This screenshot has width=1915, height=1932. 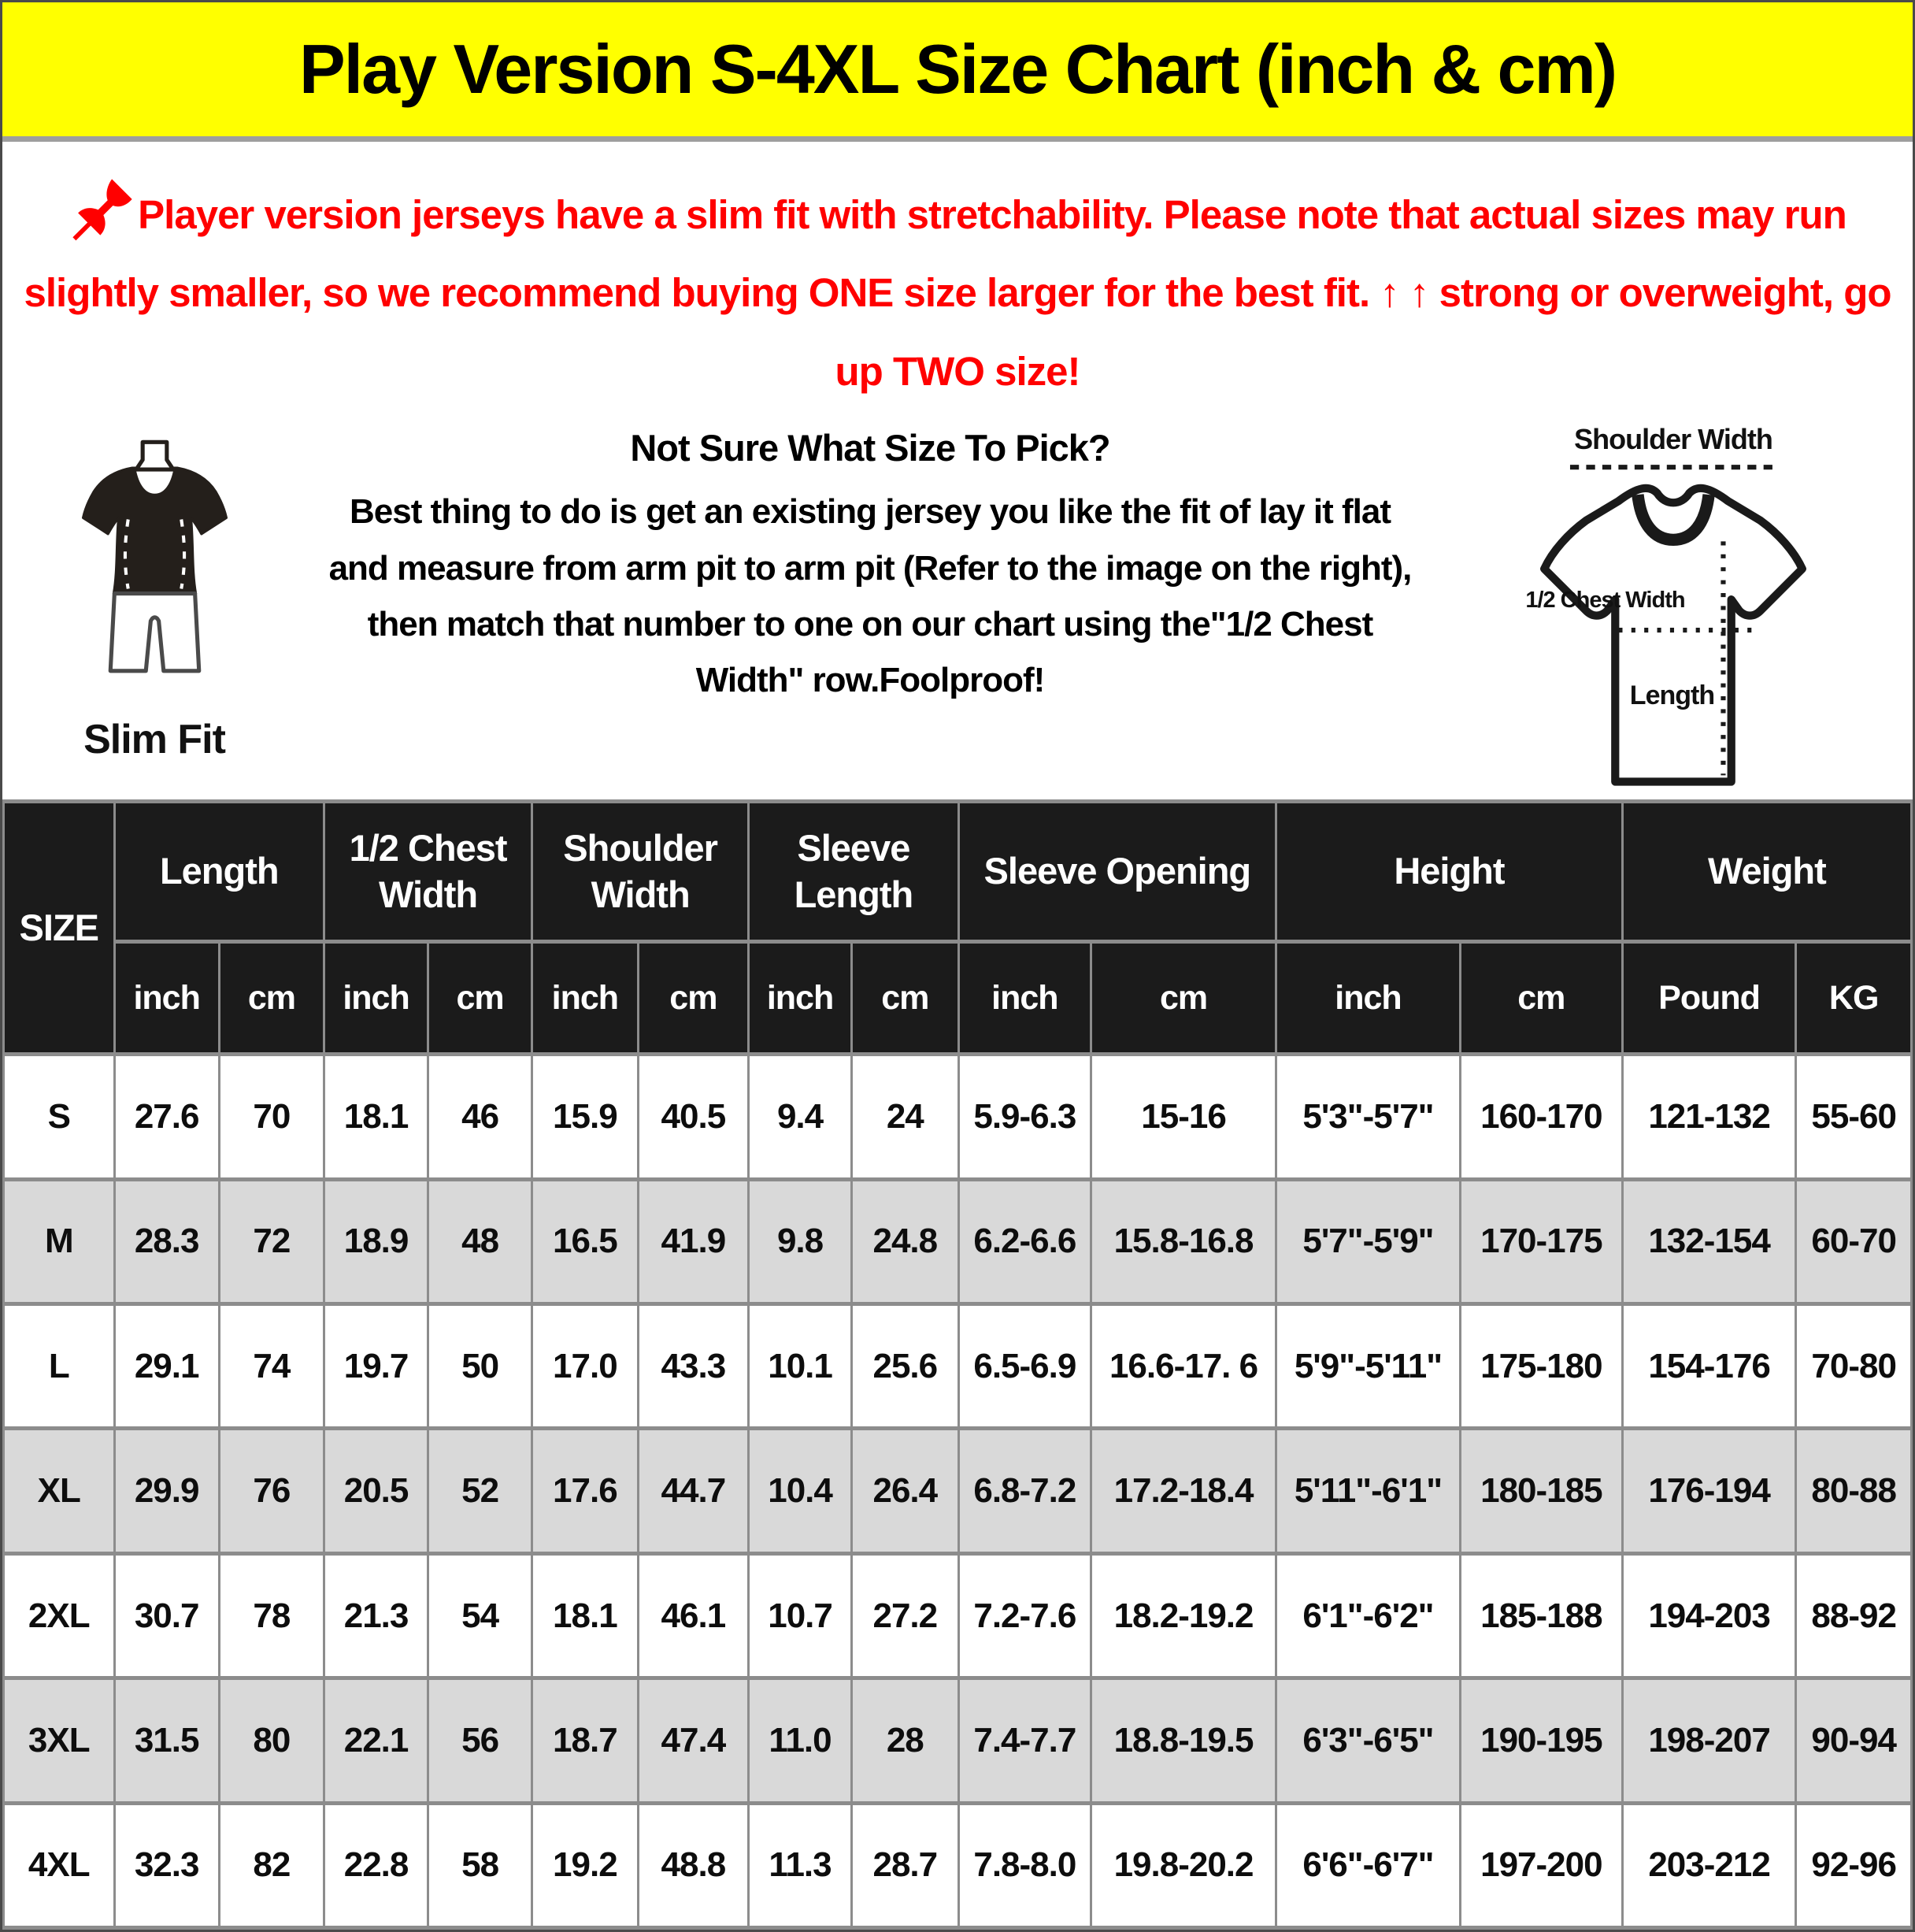 What do you see at coordinates (376, 1865) in the screenshot?
I see `value-cell: 22.8` at bounding box center [376, 1865].